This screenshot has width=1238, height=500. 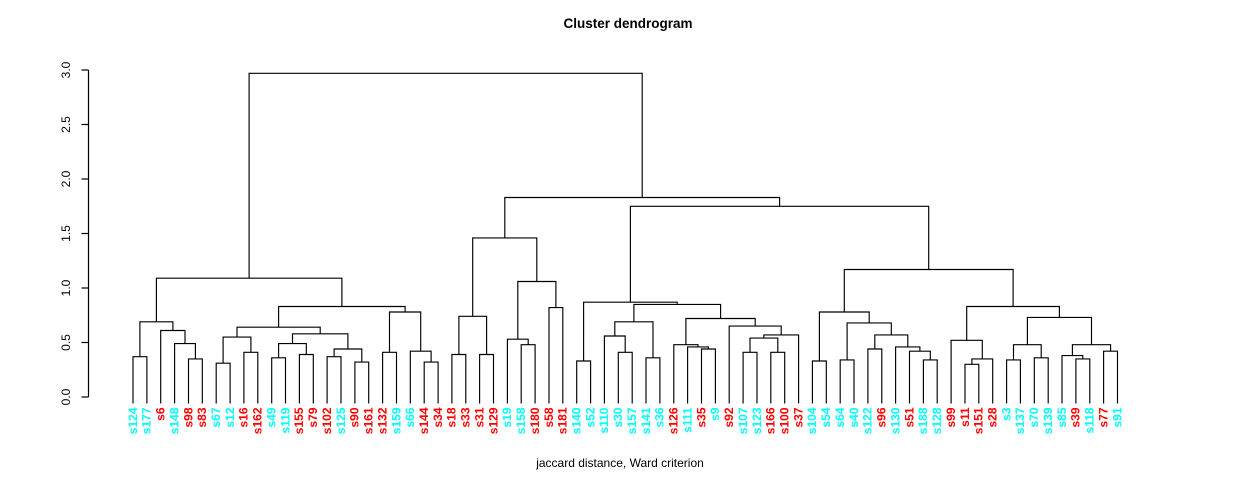 What do you see at coordinates (327, 420) in the screenshot?
I see `leaf-label: s102` at bounding box center [327, 420].